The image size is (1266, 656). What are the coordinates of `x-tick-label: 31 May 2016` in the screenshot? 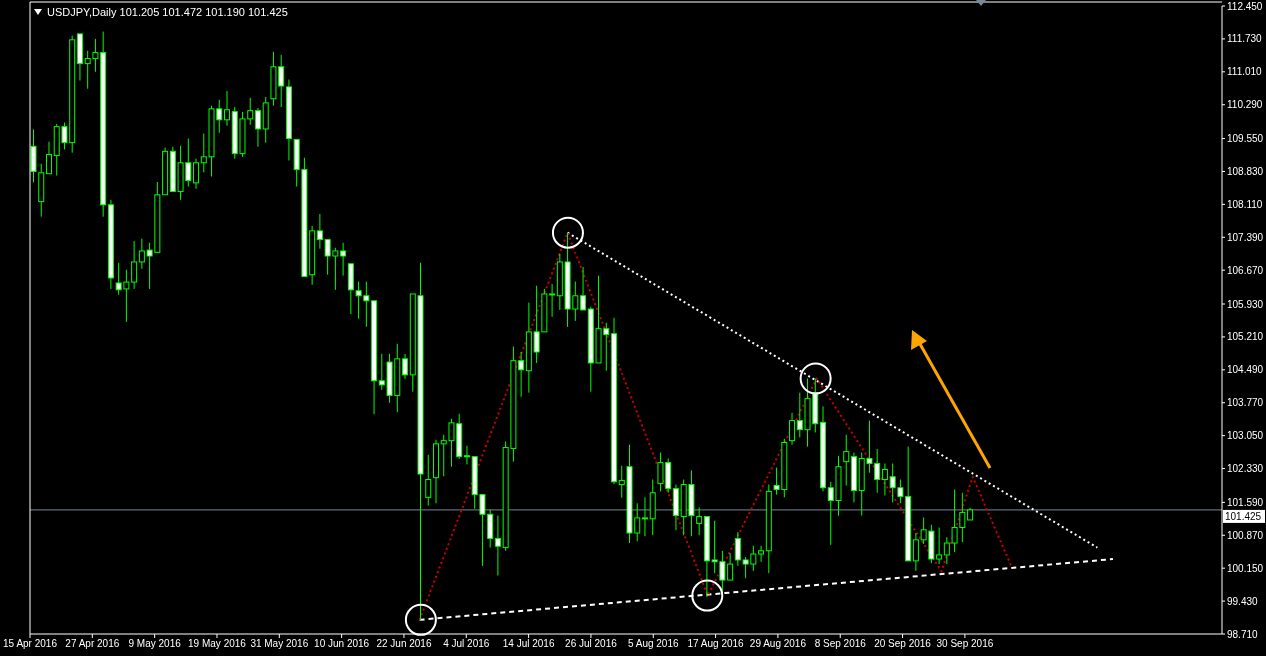 It's located at (279, 644).